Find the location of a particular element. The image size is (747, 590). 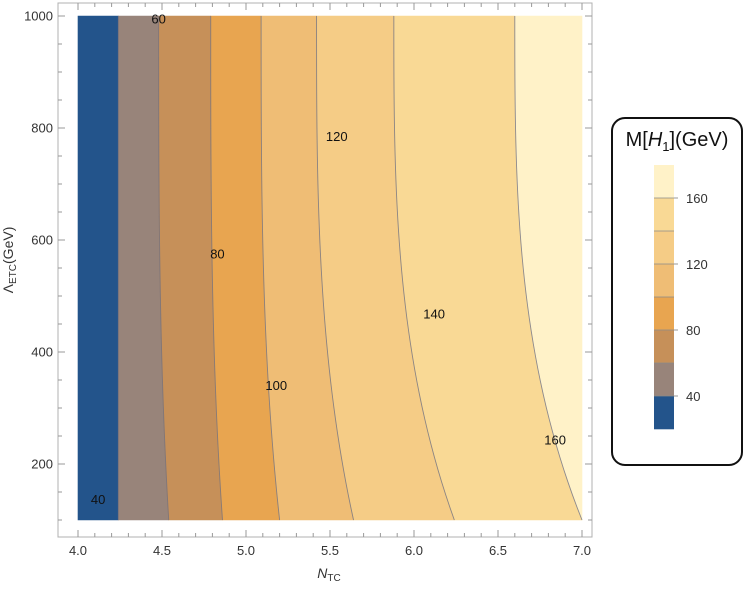

legend-tick-label: 160 is located at coordinates (697, 198).